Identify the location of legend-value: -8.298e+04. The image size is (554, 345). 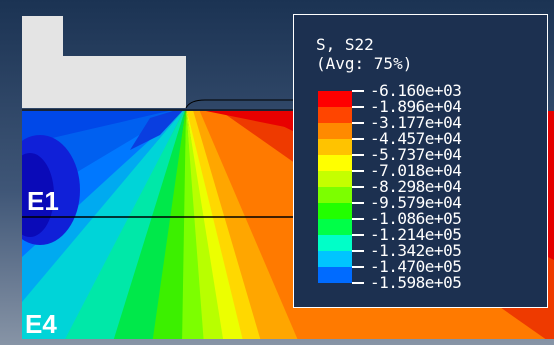
(416, 186).